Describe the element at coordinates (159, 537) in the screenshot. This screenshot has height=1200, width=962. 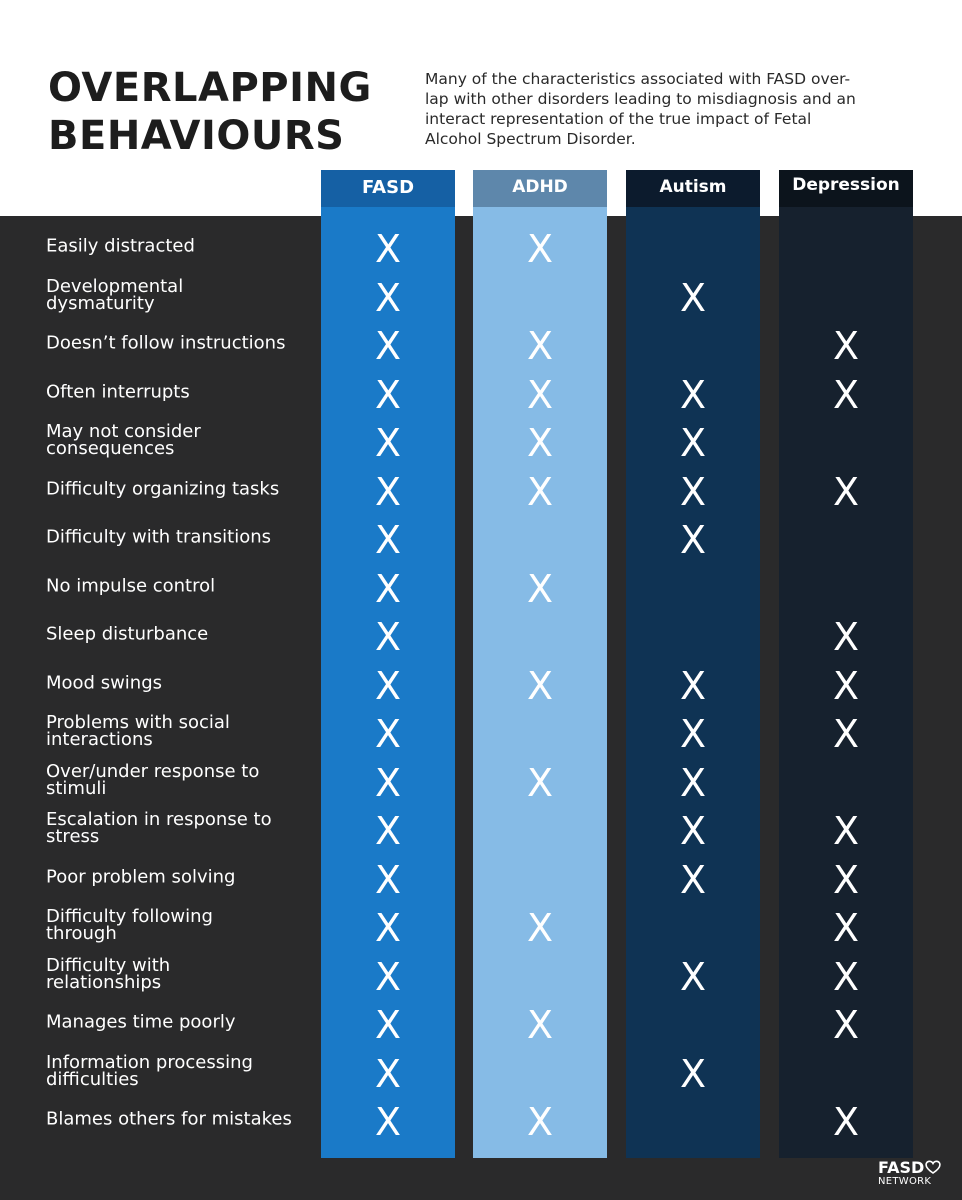
I see `behaviour-label: Difficulty with transitions` at that location.